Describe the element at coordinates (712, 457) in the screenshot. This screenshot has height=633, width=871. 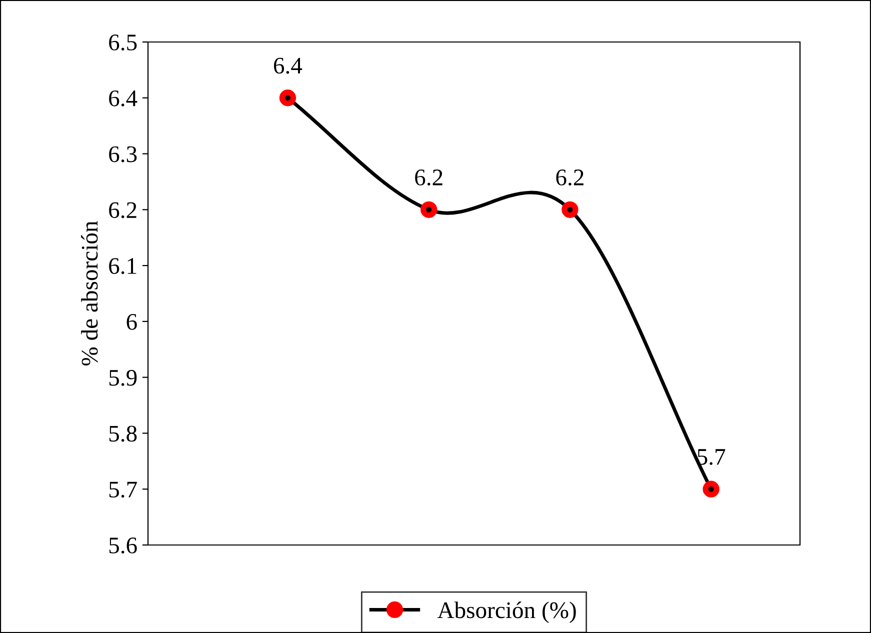
I see `data-label: 5.7` at that location.